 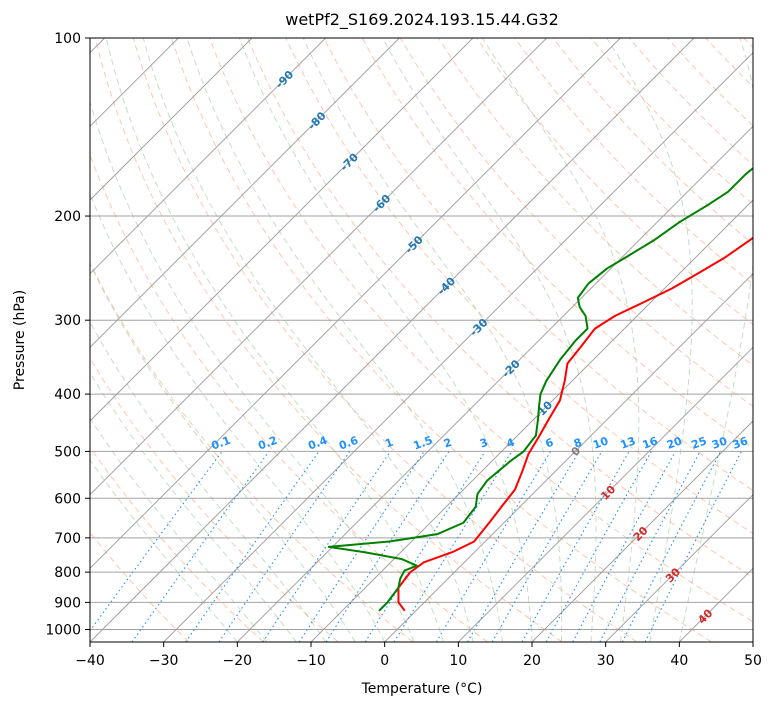 What do you see at coordinates (63, 630) in the screenshot?
I see `y-tick-label: 1000` at bounding box center [63, 630].